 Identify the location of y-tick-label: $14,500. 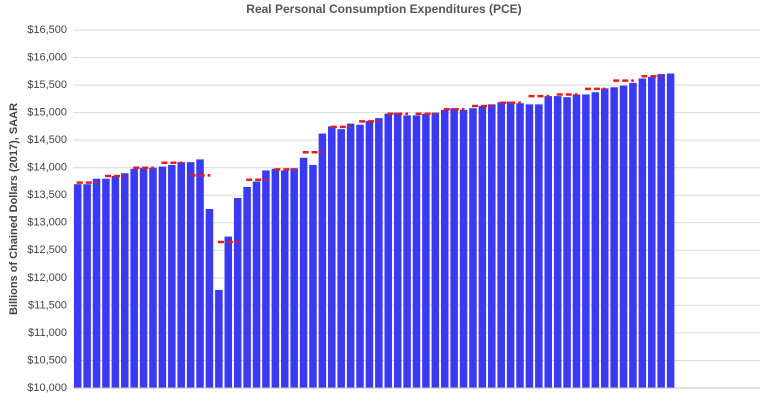
(47, 140).